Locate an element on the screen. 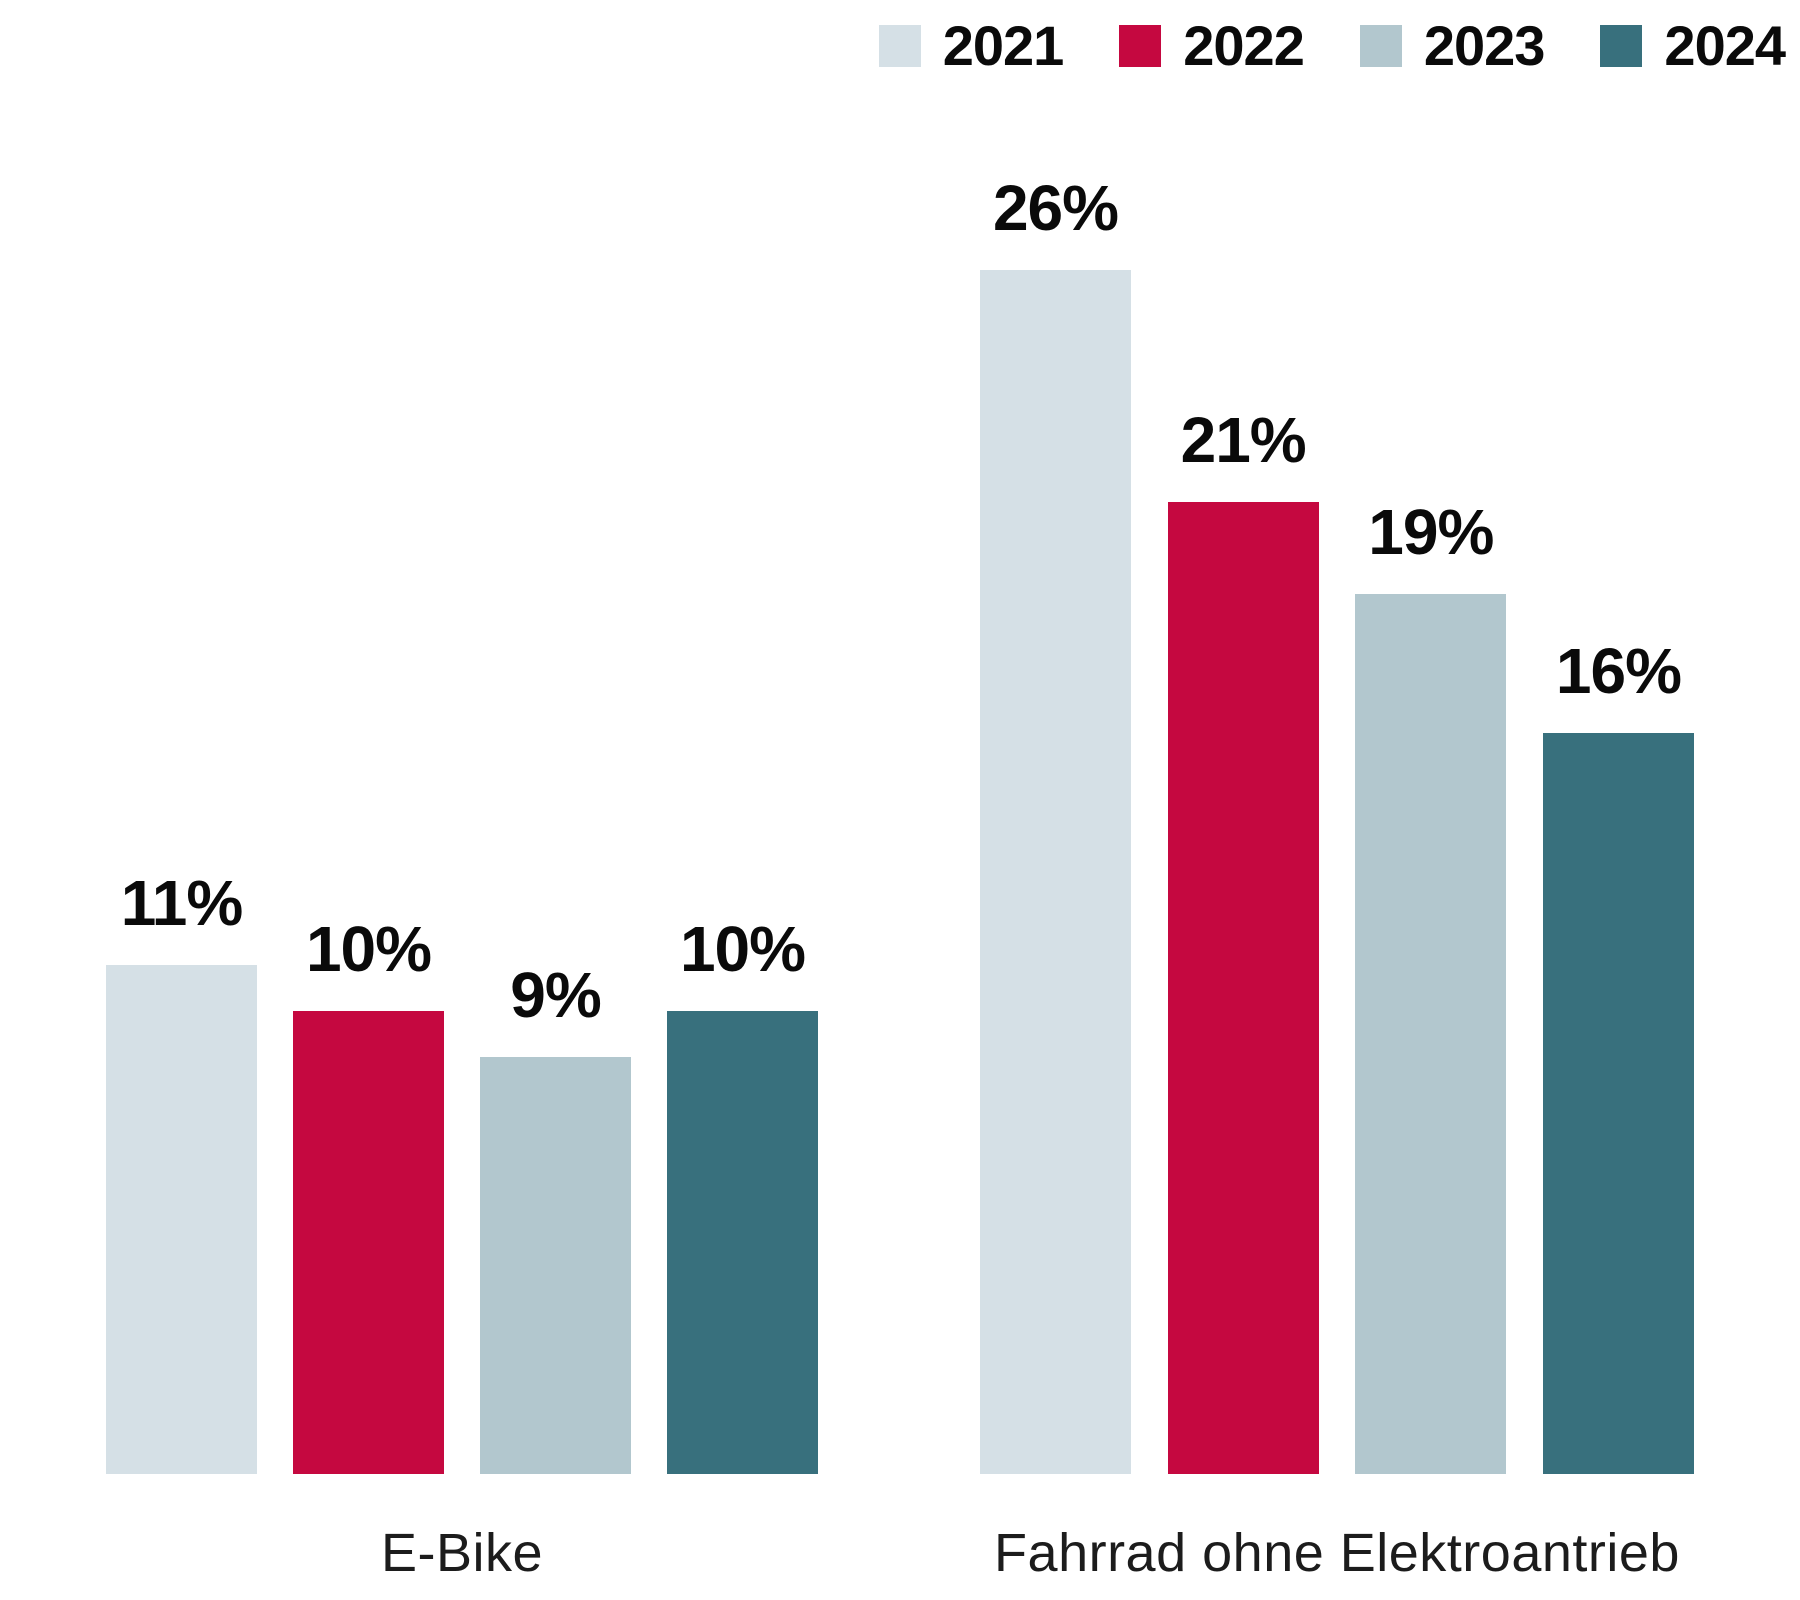 The image size is (1800, 1600). bar-column-2021: 11% is located at coordinates (181, 1172).